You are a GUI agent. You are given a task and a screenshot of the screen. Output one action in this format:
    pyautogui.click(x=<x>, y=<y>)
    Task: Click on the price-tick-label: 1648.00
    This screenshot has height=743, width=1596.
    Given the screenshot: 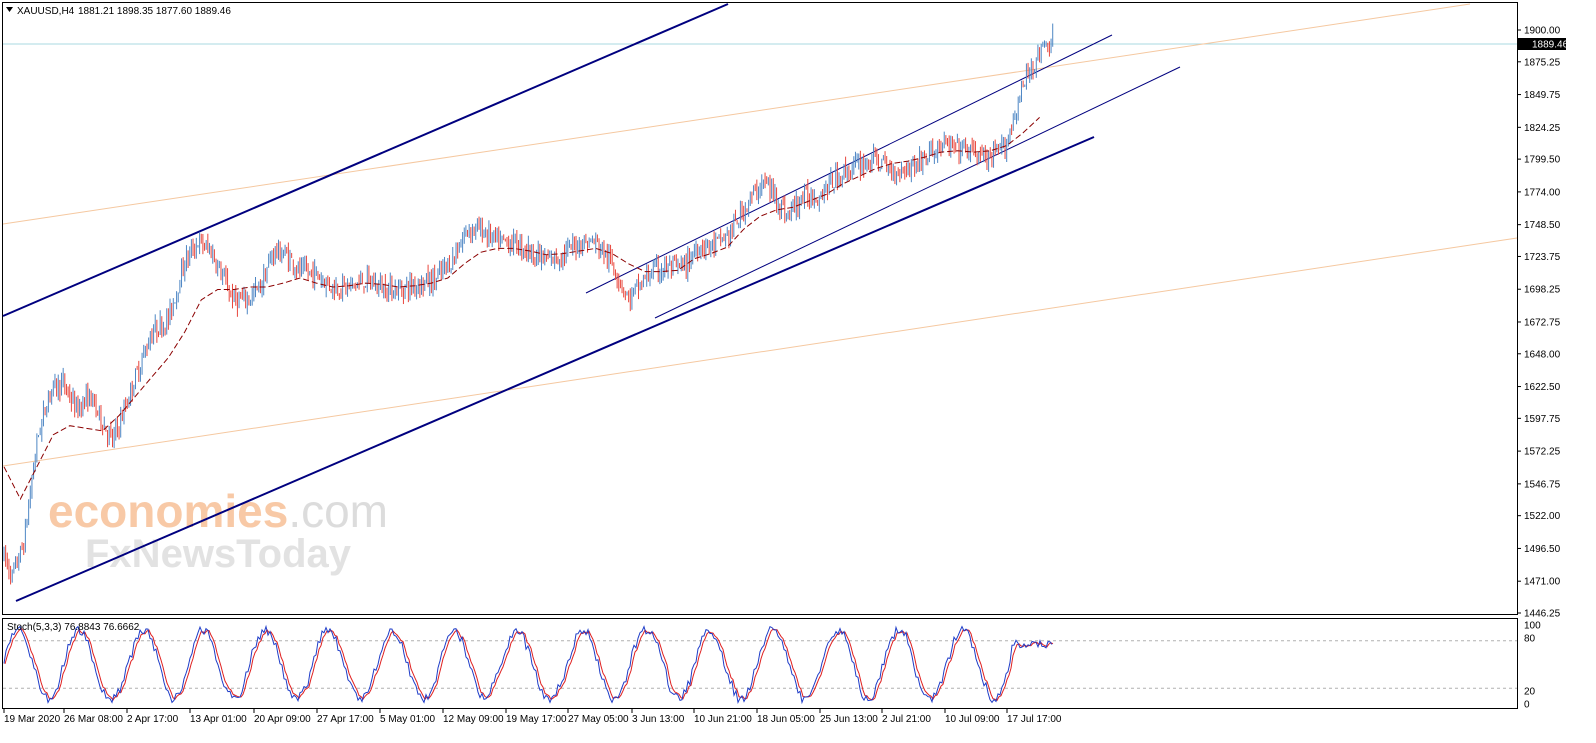 What is the action you would take?
    pyautogui.click(x=1542, y=354)
    